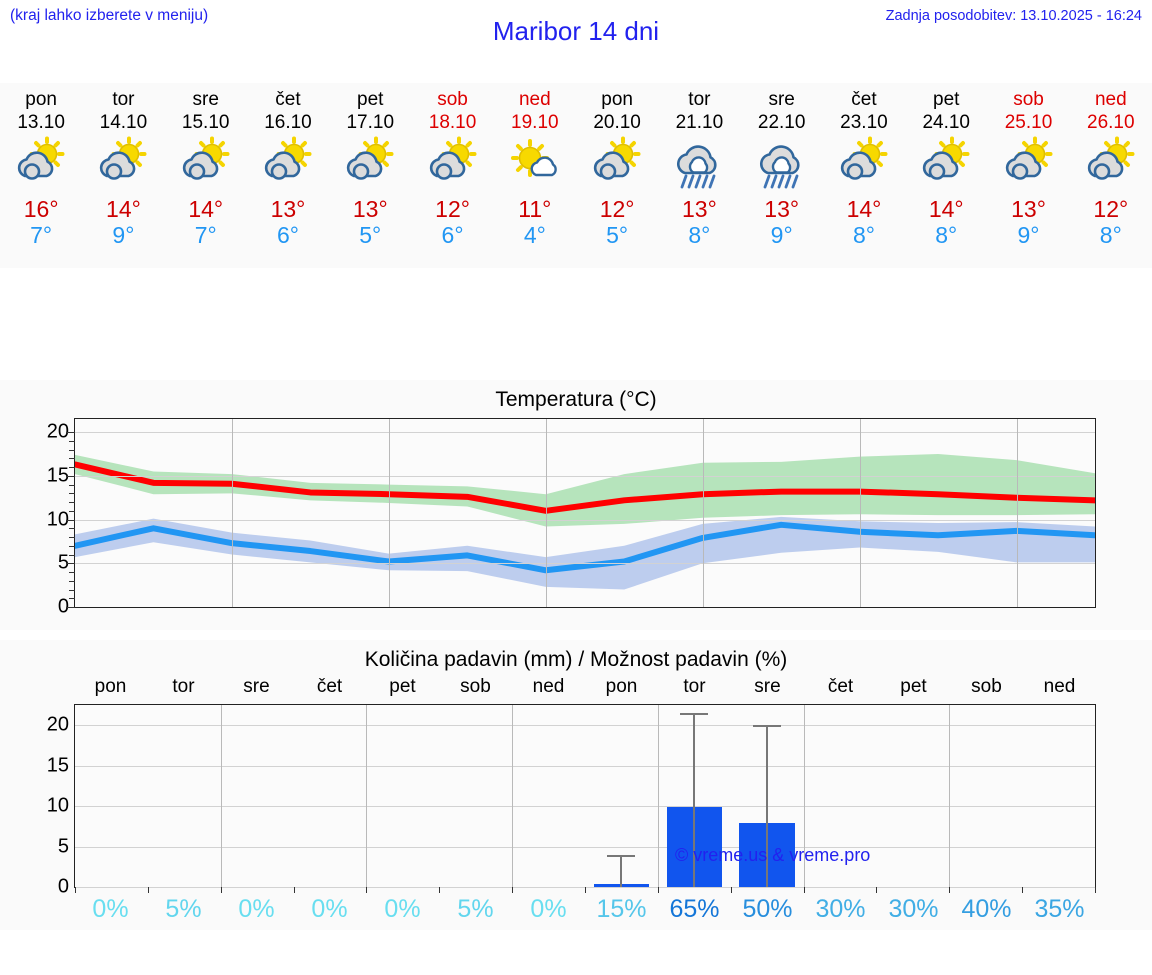  Describe the element at coordinates (110, 686) in the screenshot. I see `precipitation-day-header: pon` at that location.